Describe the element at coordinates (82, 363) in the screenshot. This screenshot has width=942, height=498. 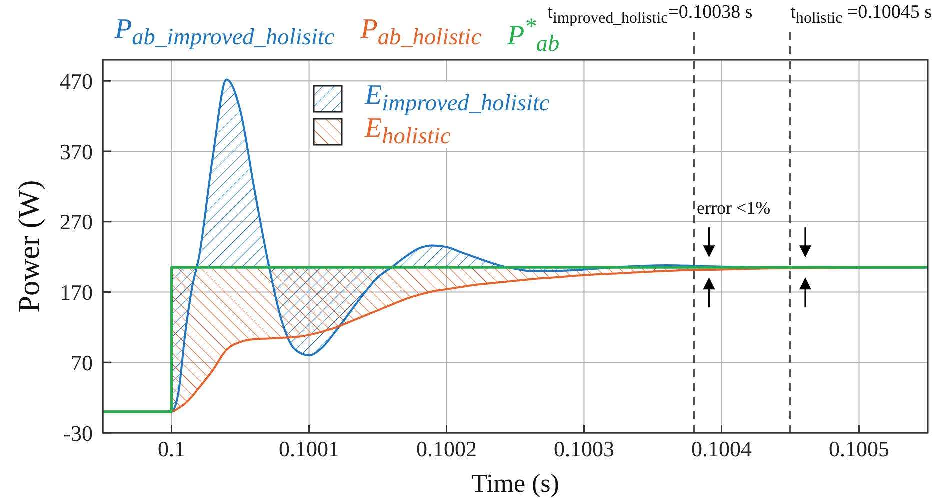
I see `y-tick-label: 70` at that location.